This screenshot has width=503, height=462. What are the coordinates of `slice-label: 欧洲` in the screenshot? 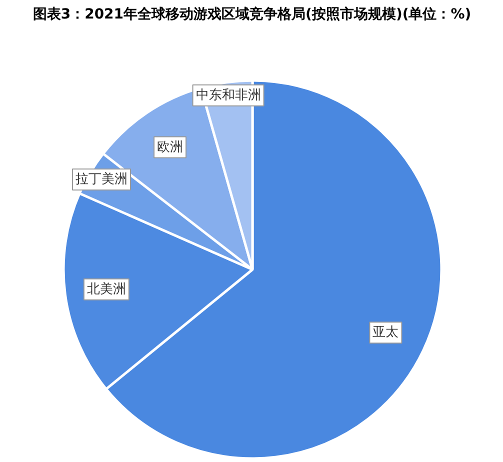 It's located at (170, 147).